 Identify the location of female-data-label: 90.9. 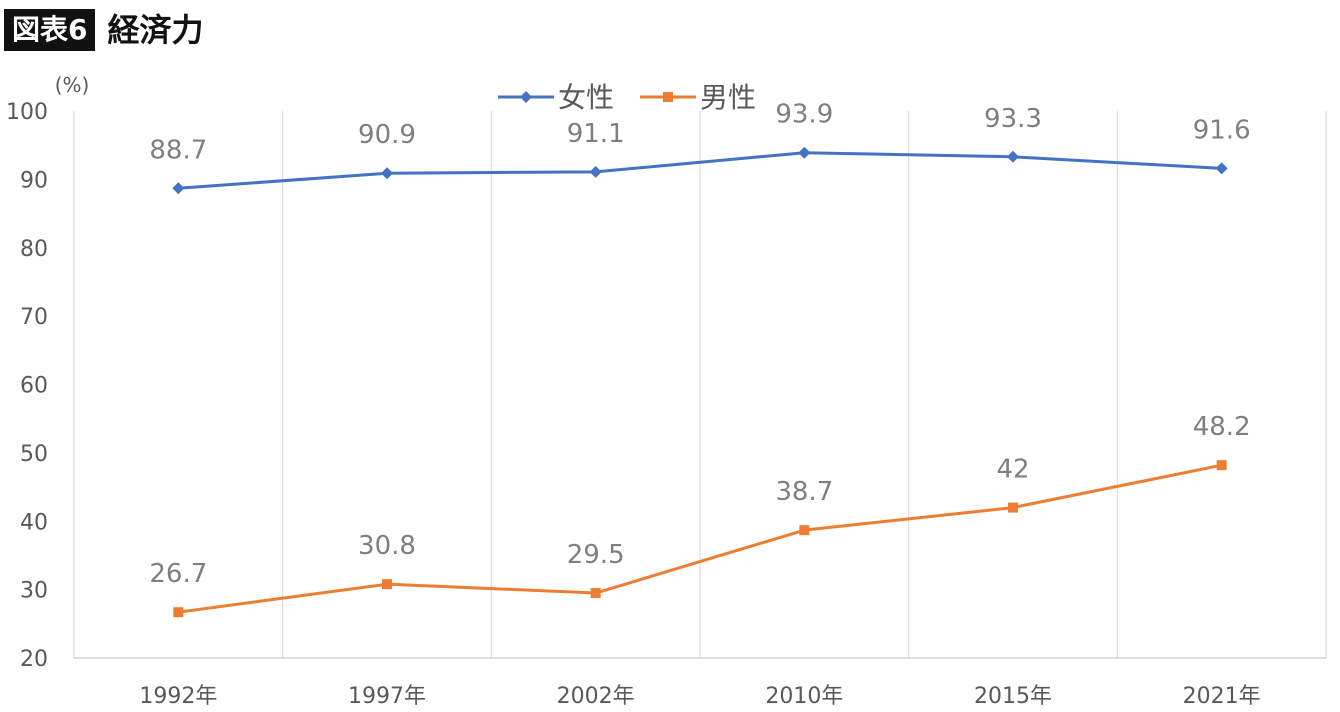
(387, 135).